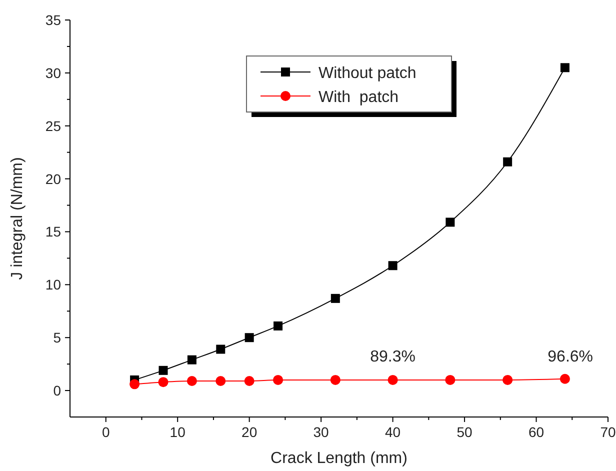  What do you see at coordinates (178, 432) in the screenshot?
I see `x-tick-label: 10` at bounding box center [178, 432].